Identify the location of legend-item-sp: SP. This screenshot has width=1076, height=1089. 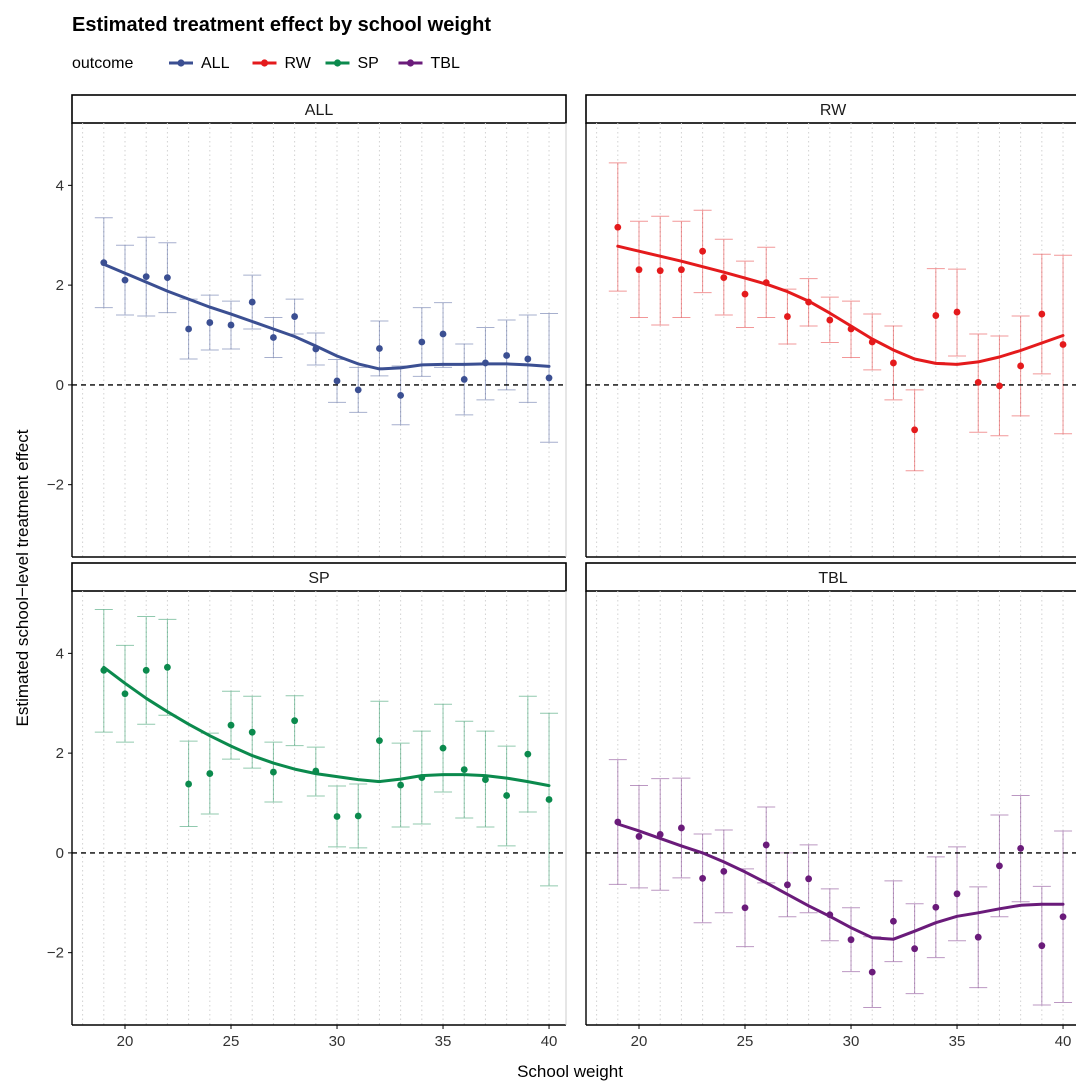
(352, 63).